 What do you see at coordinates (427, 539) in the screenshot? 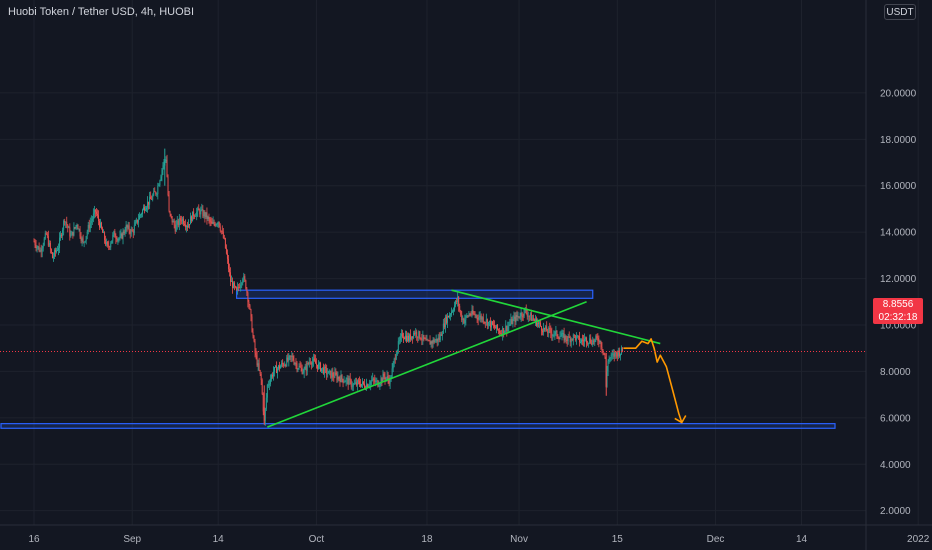
I see `x-tick-label: 18` at bounding box center [427, 539].